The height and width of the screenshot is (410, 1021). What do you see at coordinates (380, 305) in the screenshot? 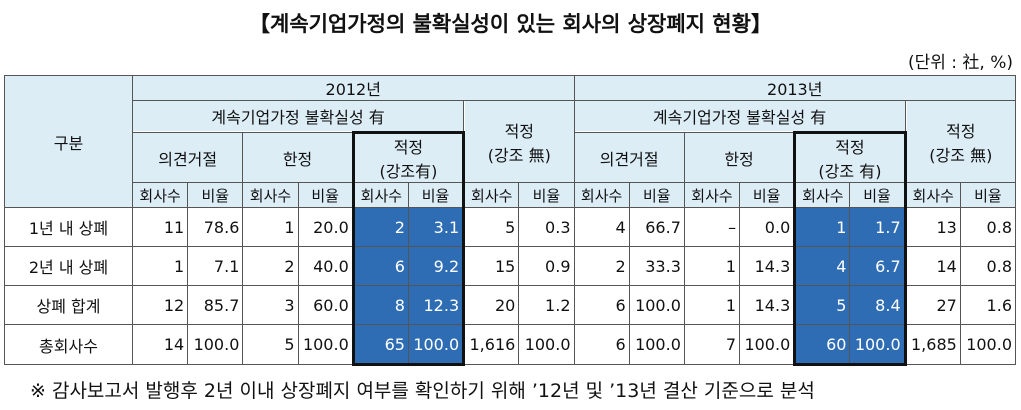
I see `data-cell: 8` at bounding box center [380, 305].